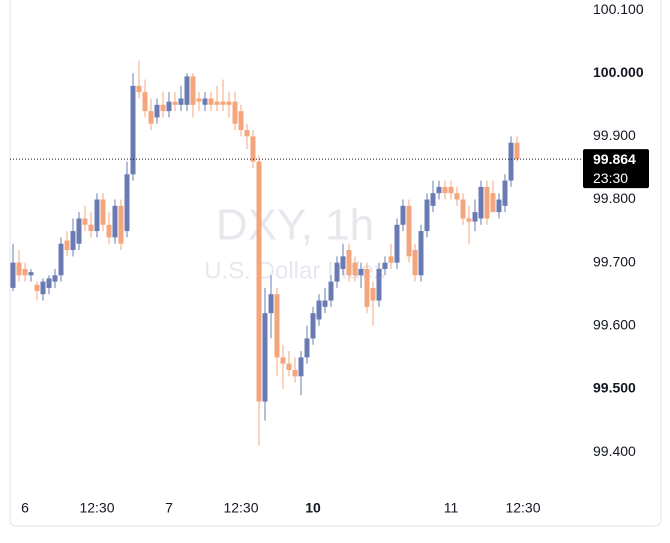 Image resolution: width=670 pixels, height=543 pixels. I want to click on y-tick-label: 99.500, so click(614, 388).